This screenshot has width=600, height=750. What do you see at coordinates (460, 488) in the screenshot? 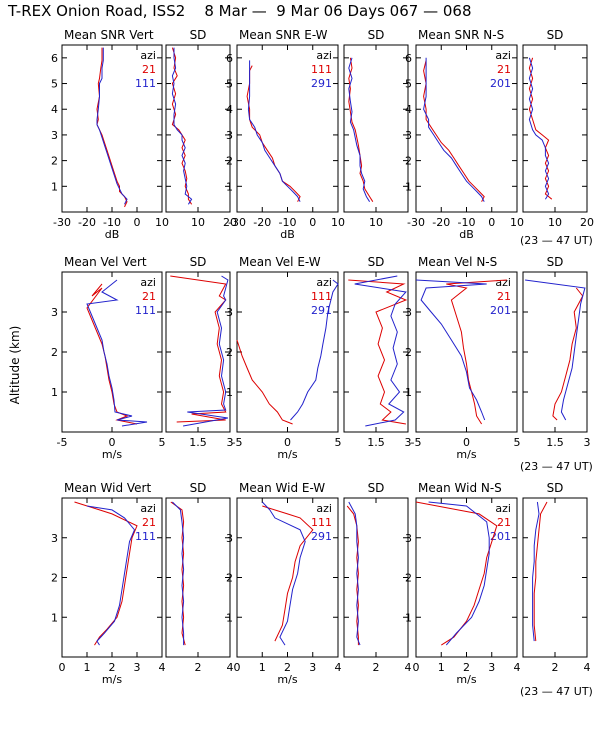
I see `panel-title: Mean Wid N-S` at bounding box center [460, 488].